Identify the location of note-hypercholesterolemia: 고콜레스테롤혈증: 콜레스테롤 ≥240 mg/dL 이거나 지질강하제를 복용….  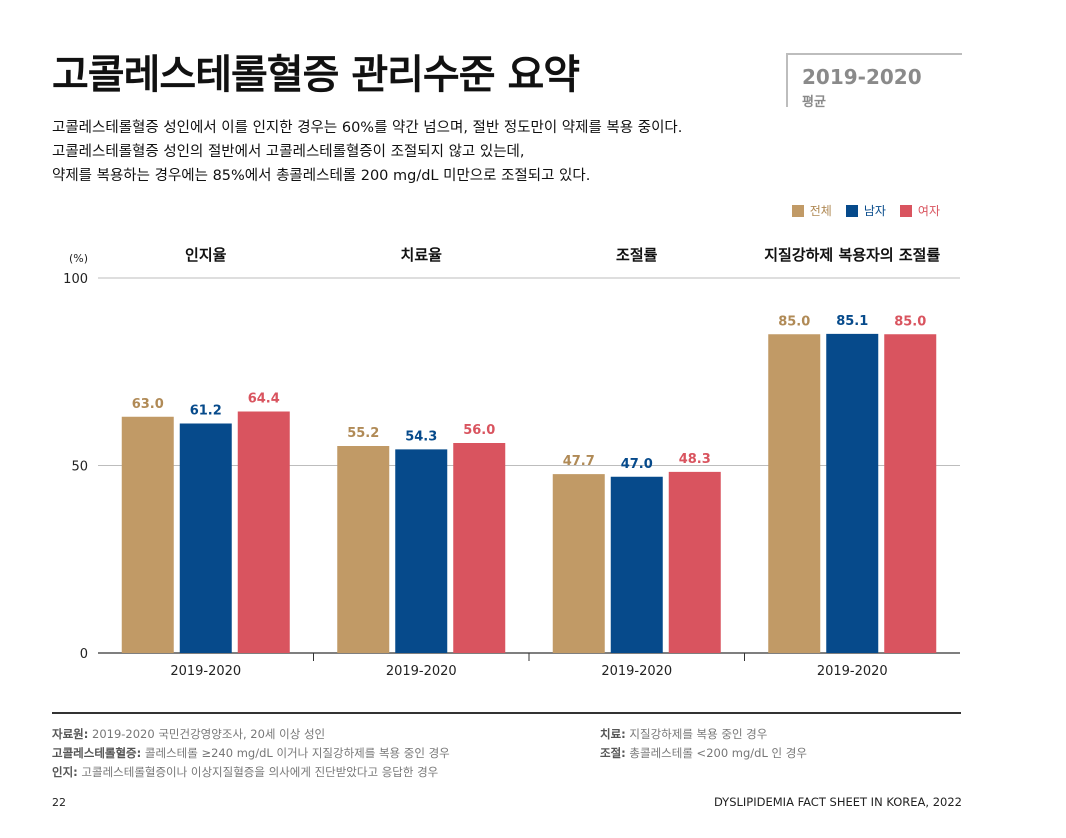
(251, 753).